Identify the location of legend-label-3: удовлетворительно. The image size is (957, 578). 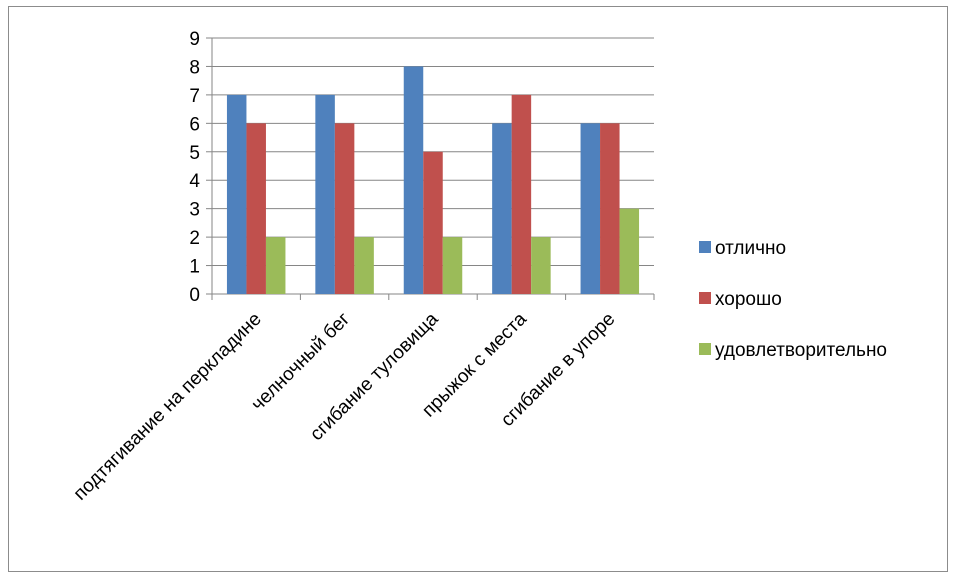
(801, 350).